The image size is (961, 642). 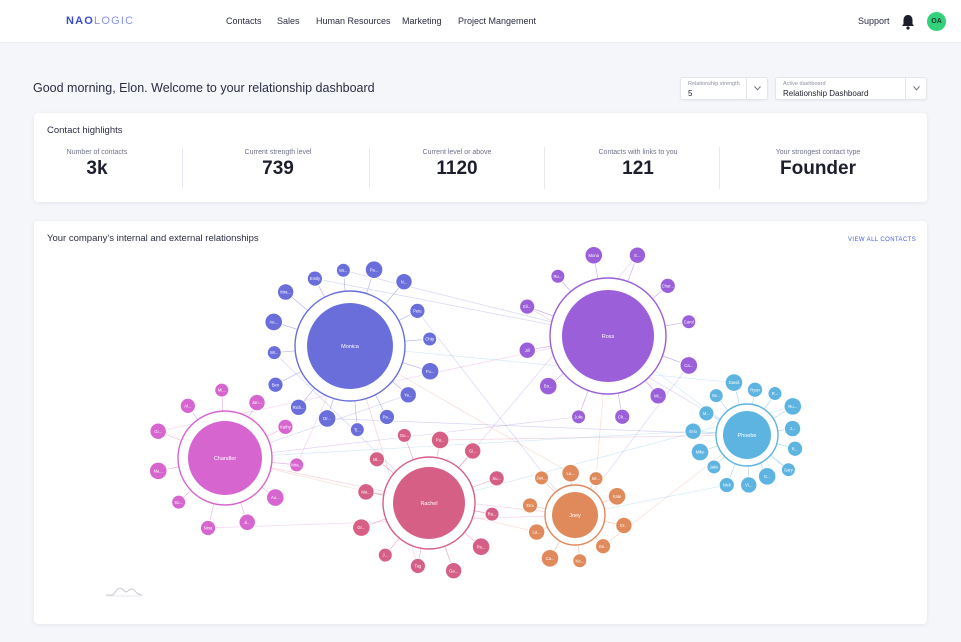 I want to click on contact-node: David, so click(x=734, y=382).